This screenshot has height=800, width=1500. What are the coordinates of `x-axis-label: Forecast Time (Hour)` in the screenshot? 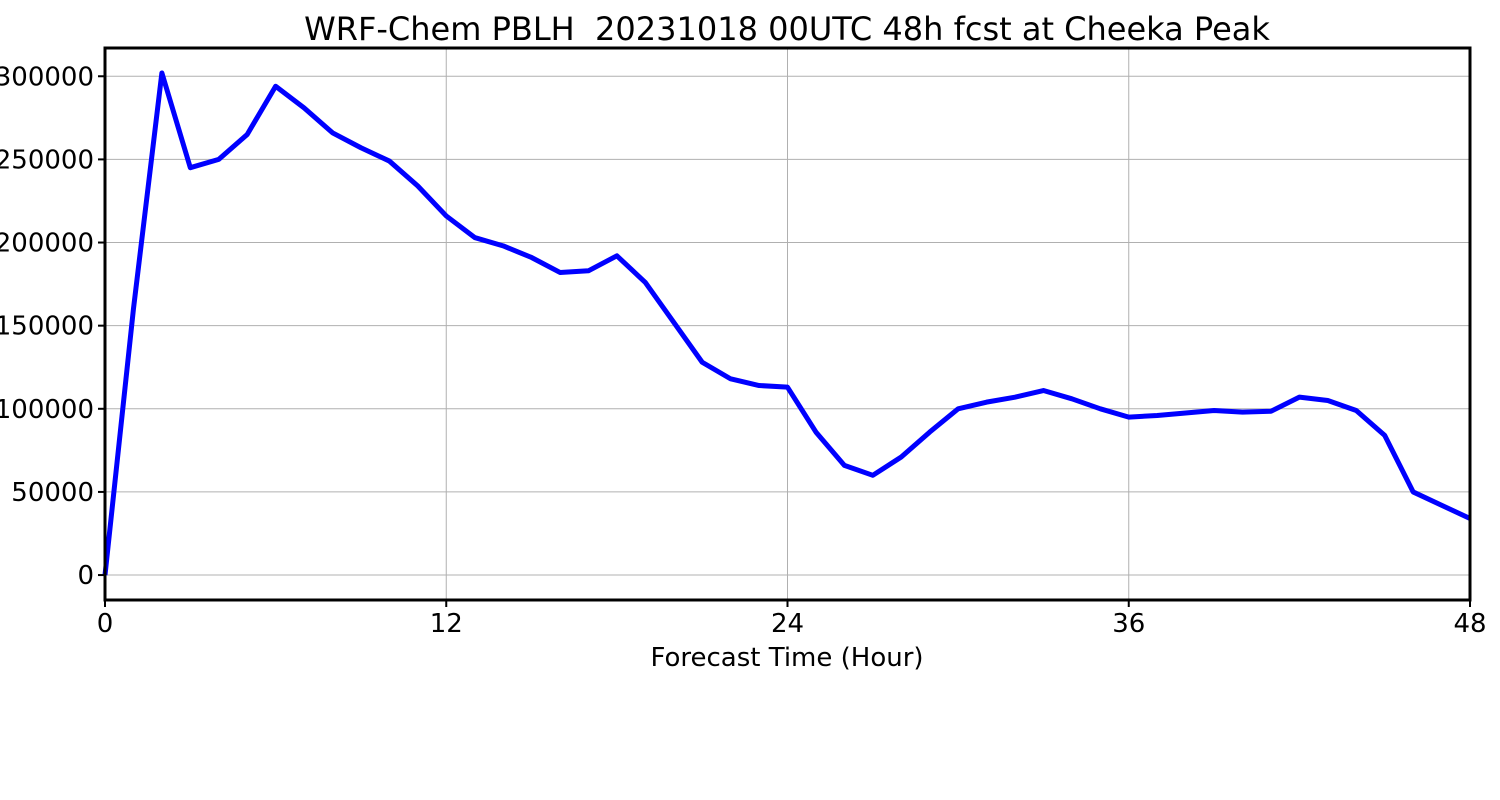 It's located at (786, 658).